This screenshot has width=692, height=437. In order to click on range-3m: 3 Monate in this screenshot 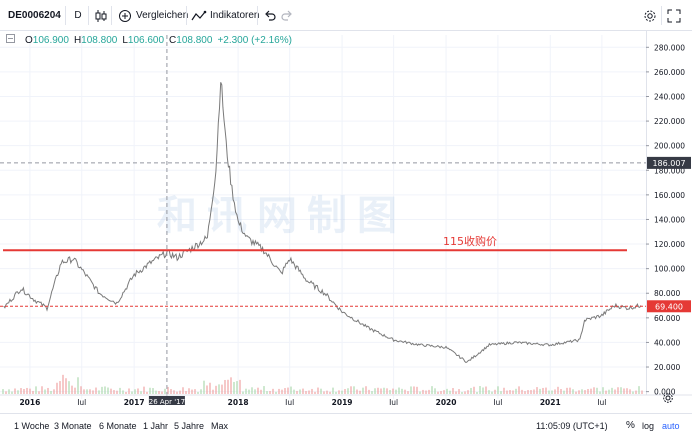, I will do `click(73, 426)`.